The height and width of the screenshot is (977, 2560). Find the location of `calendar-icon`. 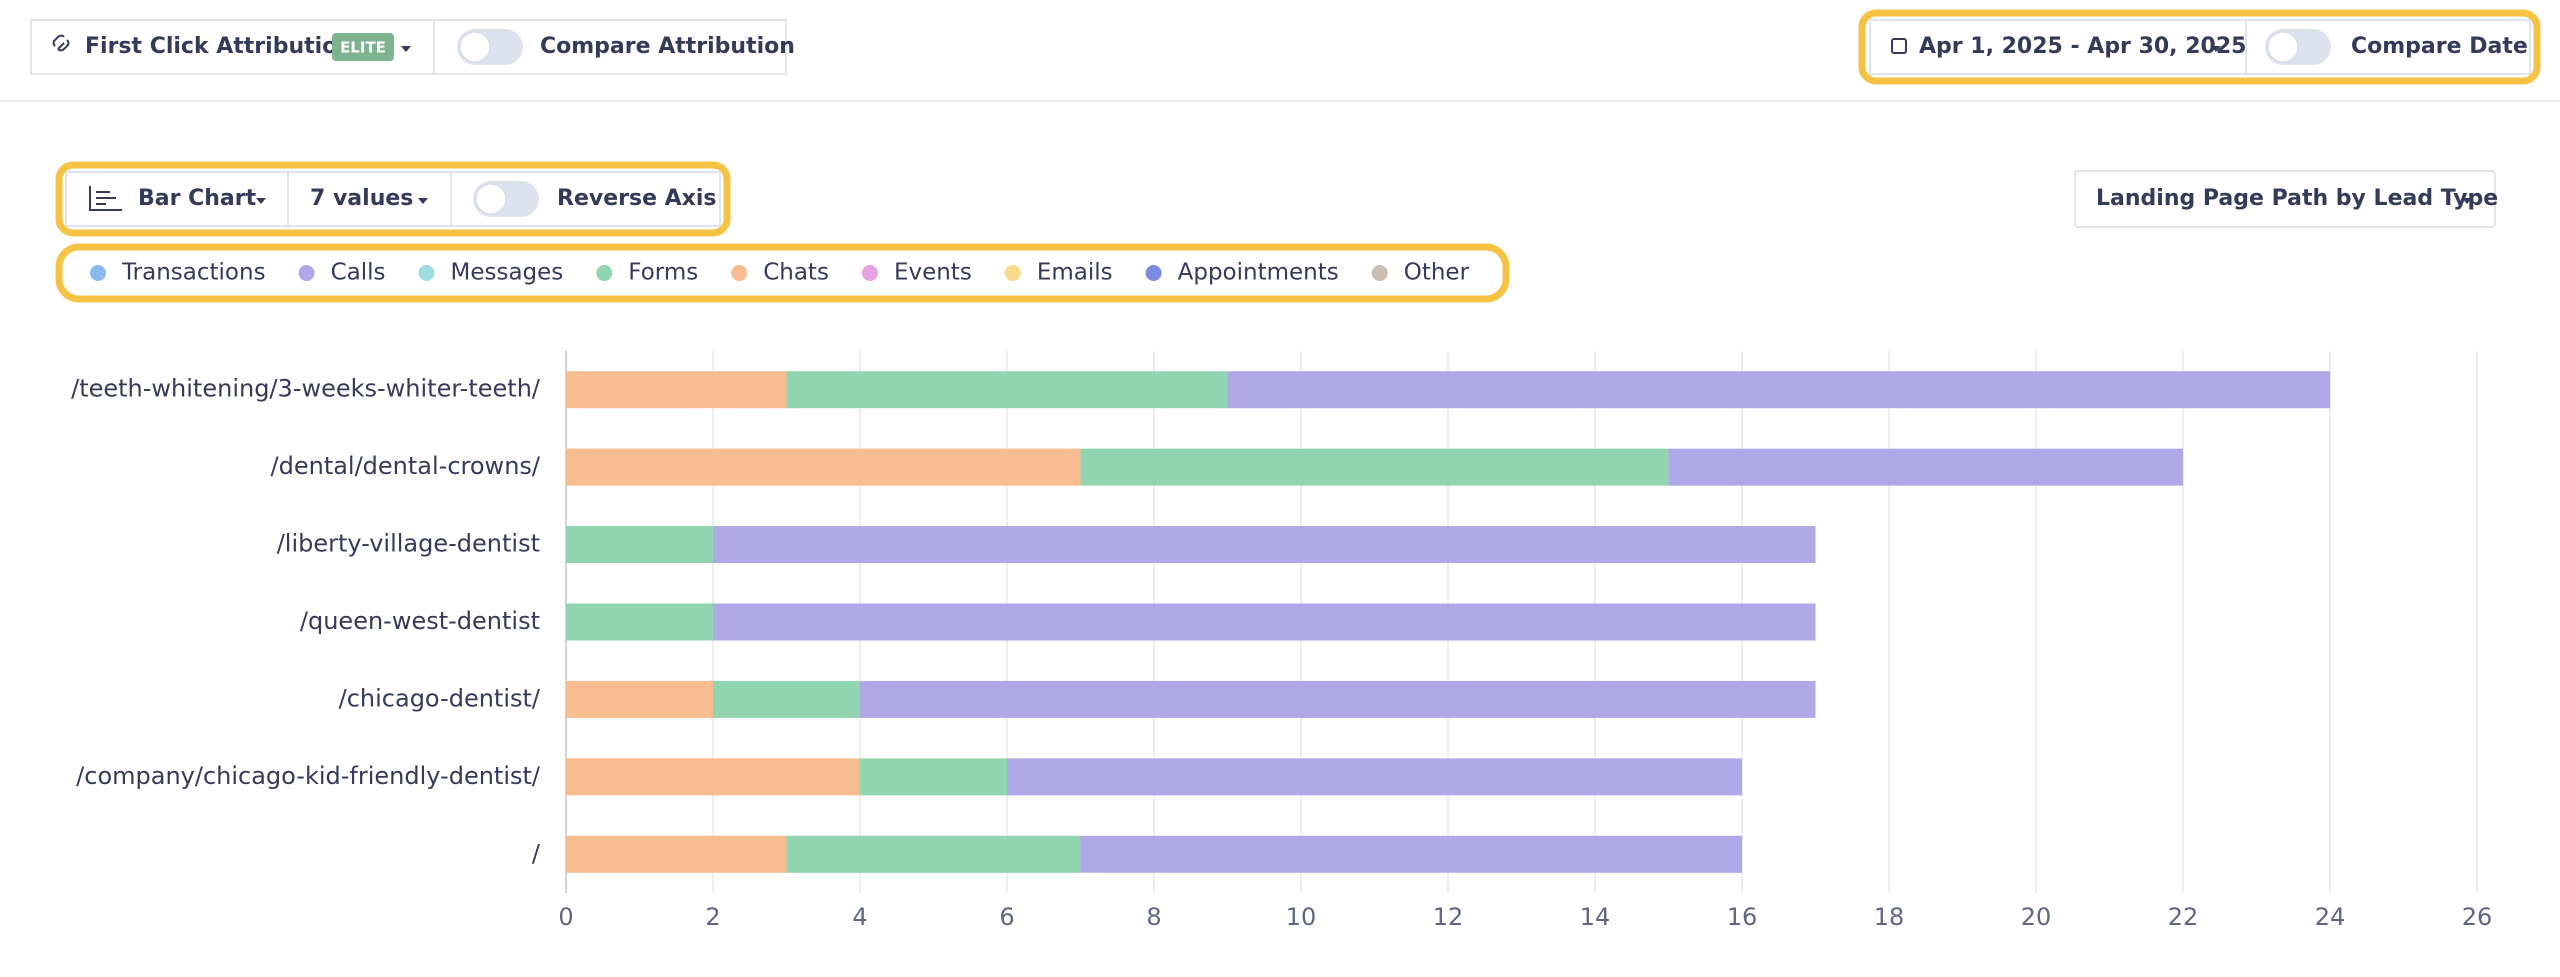

calendar-icon is located at coordinates (1899, 46).